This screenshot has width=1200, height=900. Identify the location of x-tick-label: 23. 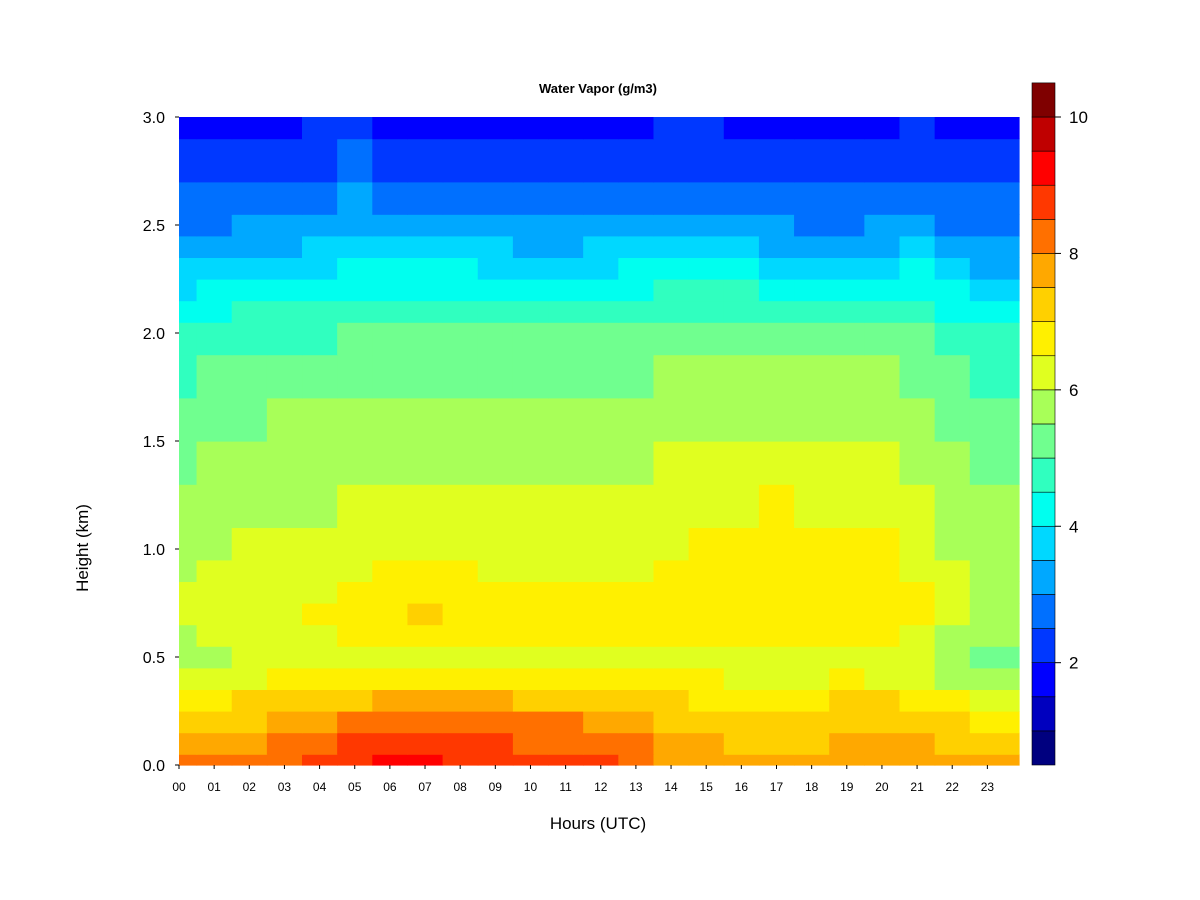
(988, 787).